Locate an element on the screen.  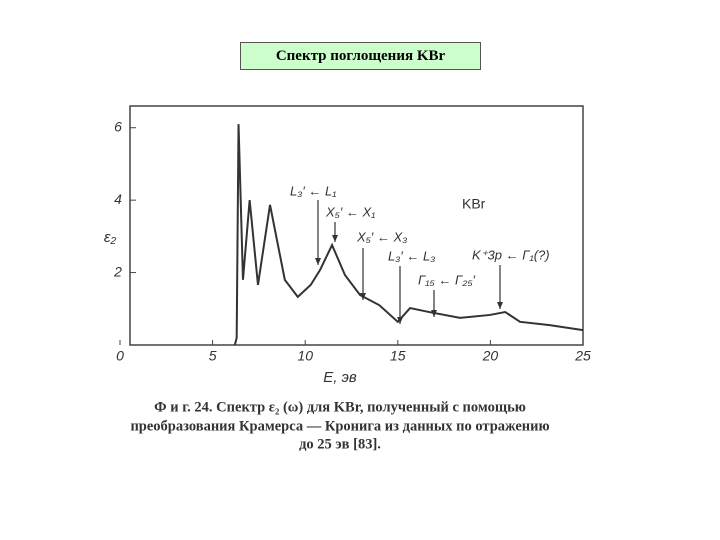
x-axis-label: E, эв is located at coordinates (340, 377).